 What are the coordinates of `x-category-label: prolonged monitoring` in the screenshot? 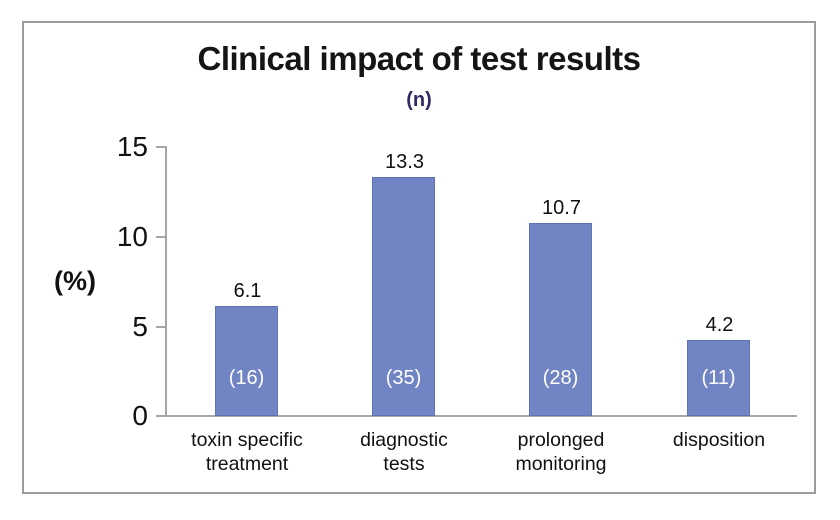 It's located at (561, 452).